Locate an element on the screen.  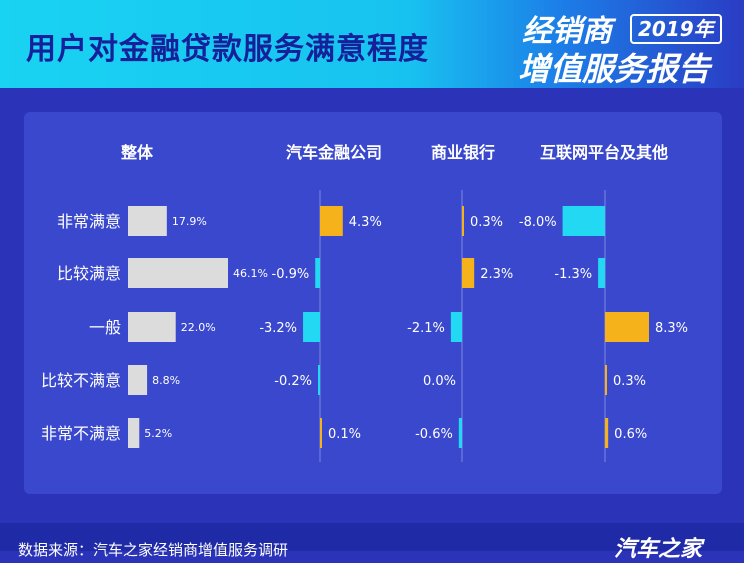
data-label: 8.3% is located at coordinates (671, 328).